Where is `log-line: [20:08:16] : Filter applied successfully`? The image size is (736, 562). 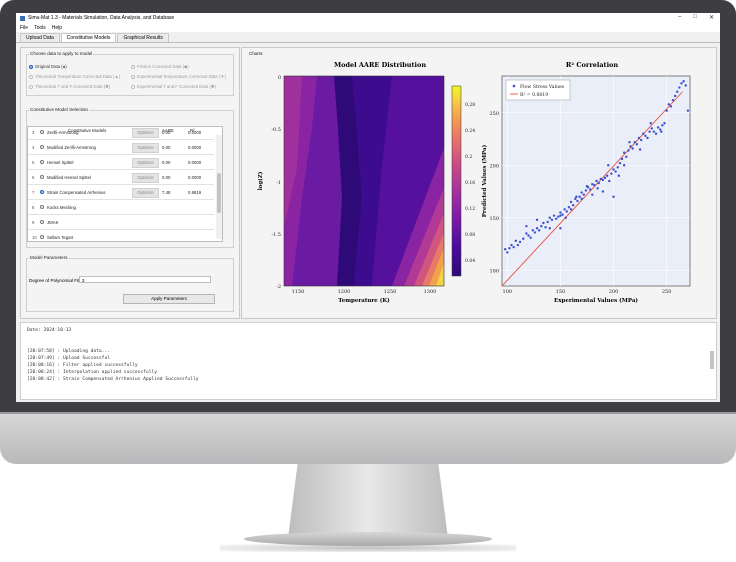
log-line: [20:08:16] : Filter applied successfully is located at coordinates (82, 365).